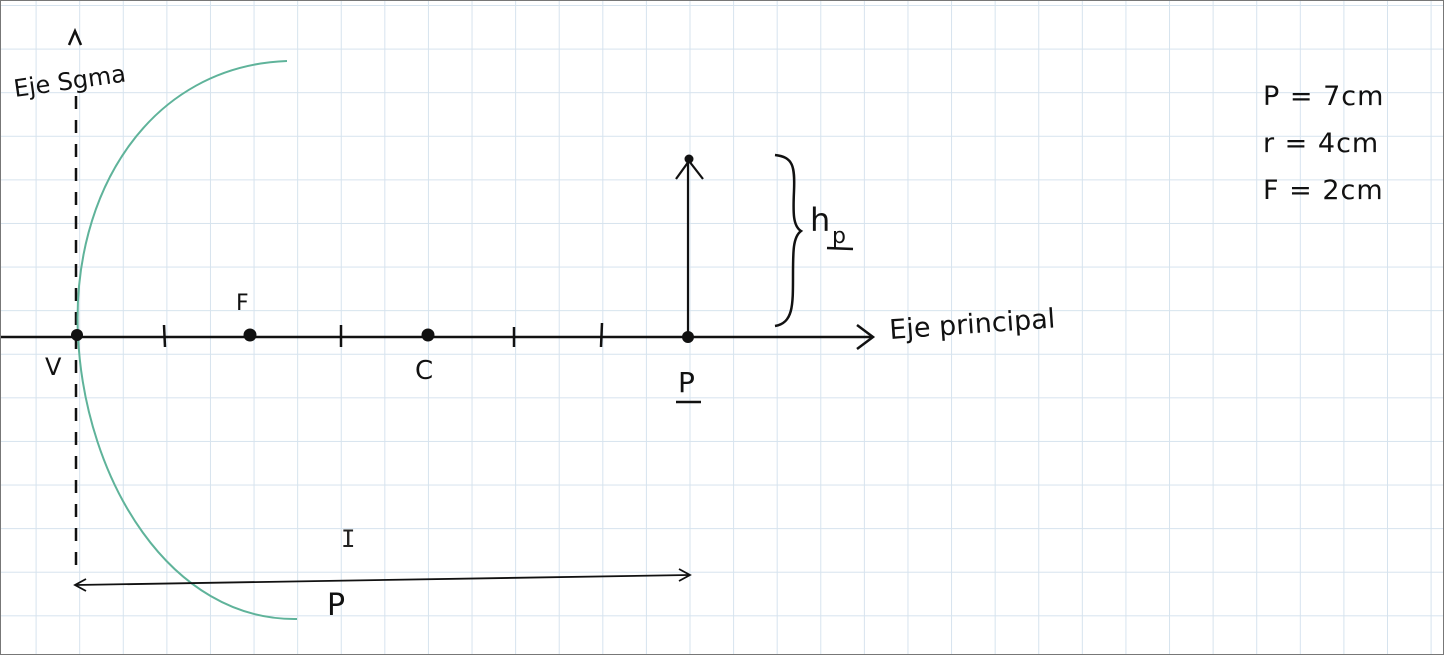 This screenshot has height=655, width=1444. I want to click on principal-axis-label: Eje principal, so click(972, 324).